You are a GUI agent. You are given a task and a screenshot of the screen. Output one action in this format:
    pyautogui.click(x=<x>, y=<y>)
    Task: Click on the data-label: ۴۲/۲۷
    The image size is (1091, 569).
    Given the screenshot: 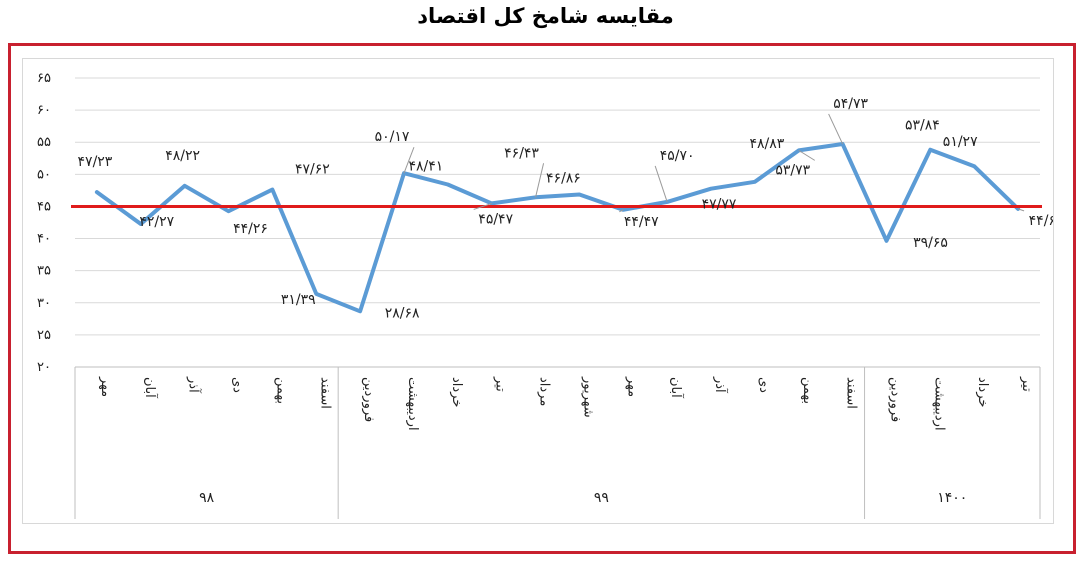 What is the action you would take?
    pyautogui.click(x=156, y=222)
    